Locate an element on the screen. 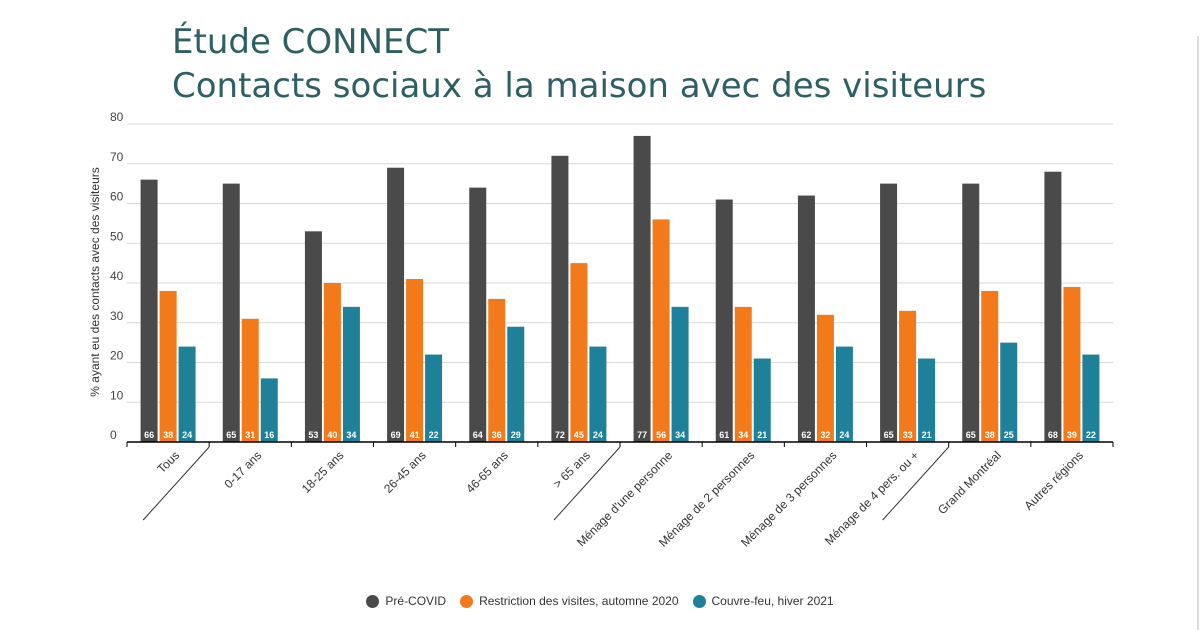 Image resolution: width=1200 pixels, height=630 pixels. y-tick-label: 10 is located at coordinates (117, 395).